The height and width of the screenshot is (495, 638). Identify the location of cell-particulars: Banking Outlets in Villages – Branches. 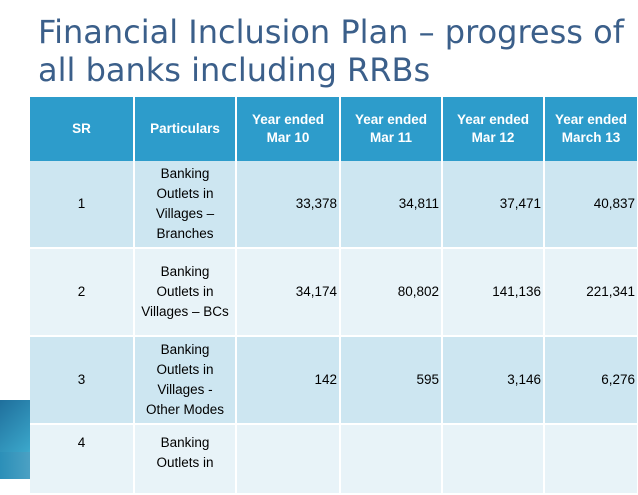
(185, 205).